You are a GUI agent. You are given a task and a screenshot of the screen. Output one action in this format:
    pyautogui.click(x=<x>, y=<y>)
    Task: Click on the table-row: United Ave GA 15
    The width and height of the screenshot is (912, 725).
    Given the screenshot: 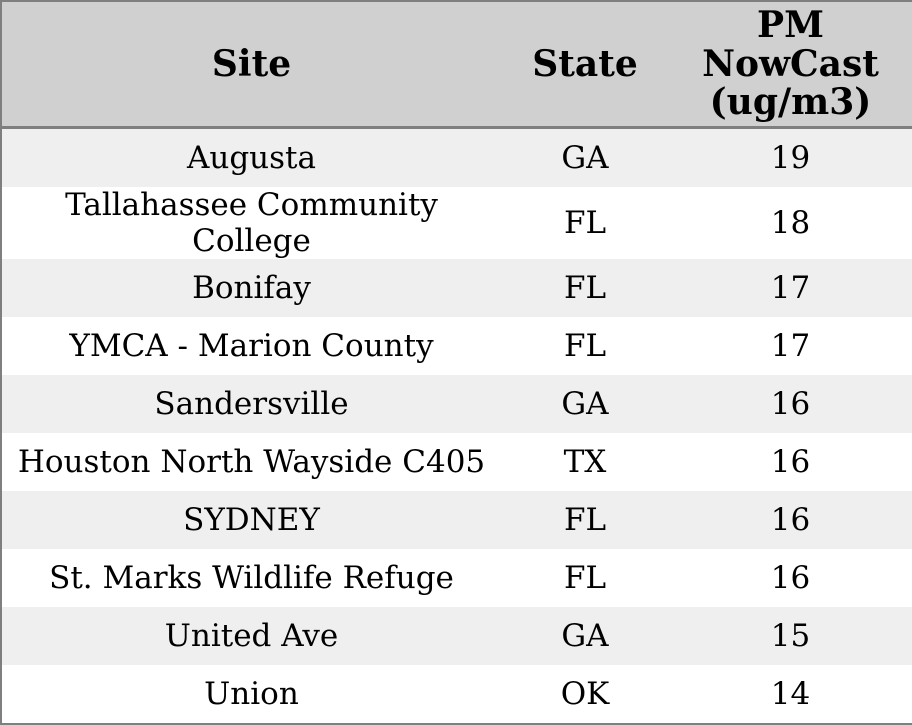 What is the action you would take?
    pyautogui.click(x=456, y=636)
    